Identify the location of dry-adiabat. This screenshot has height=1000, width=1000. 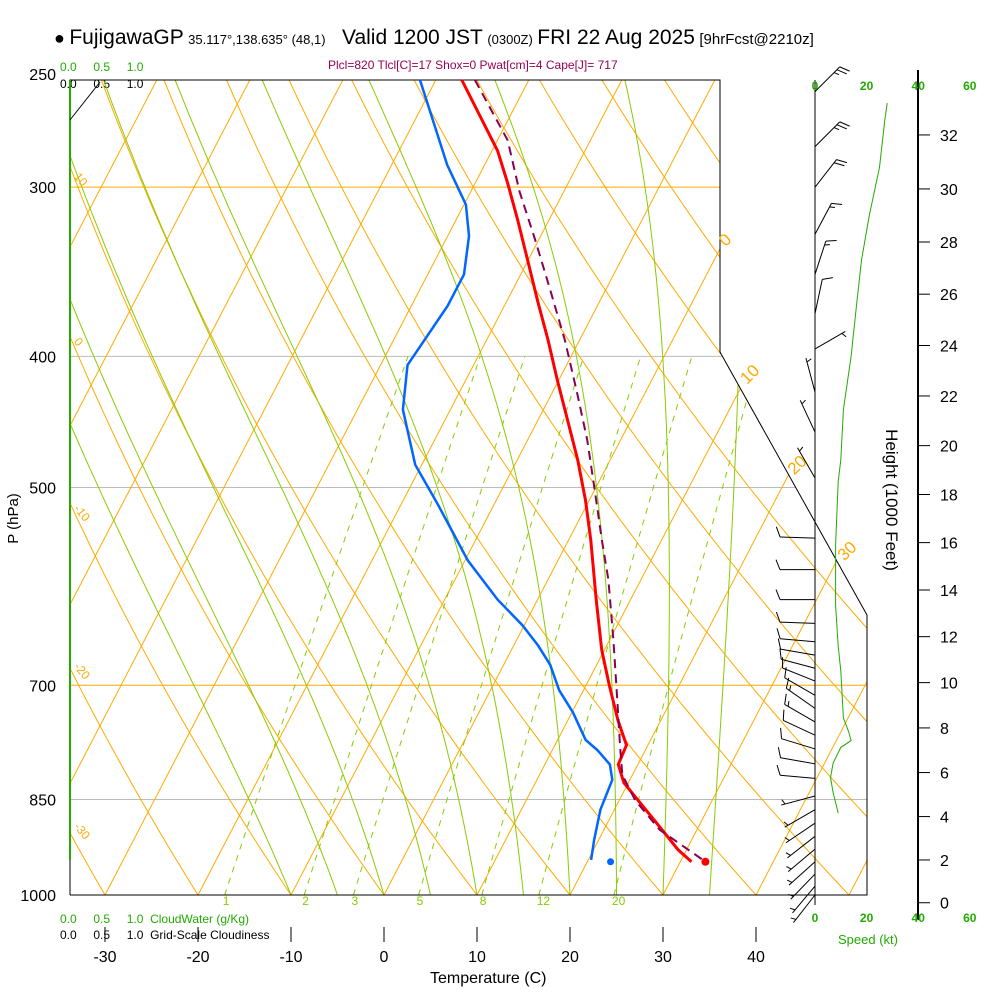
(134, 487).